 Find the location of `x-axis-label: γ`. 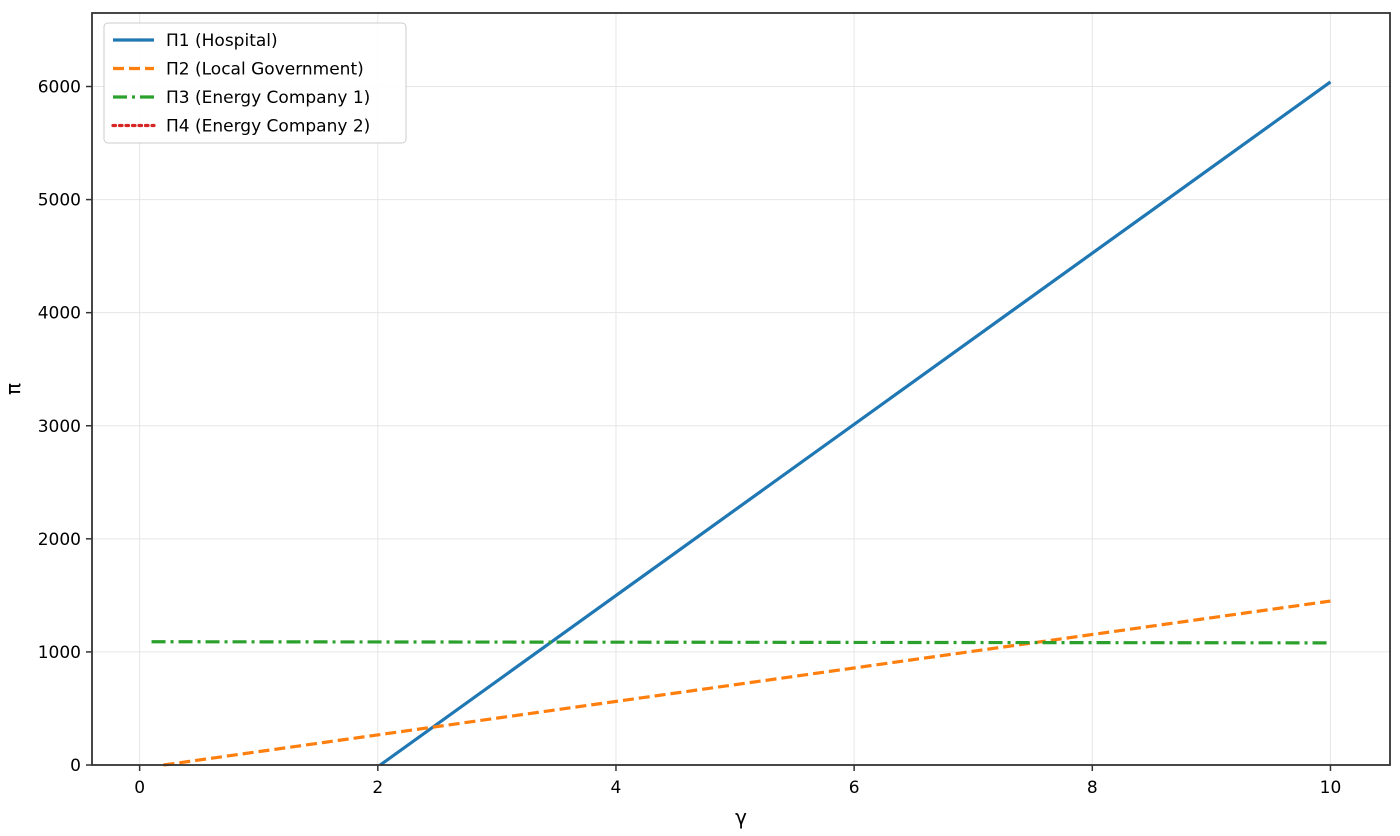

x-axis-label: γ is located at coordinates (741, 817).